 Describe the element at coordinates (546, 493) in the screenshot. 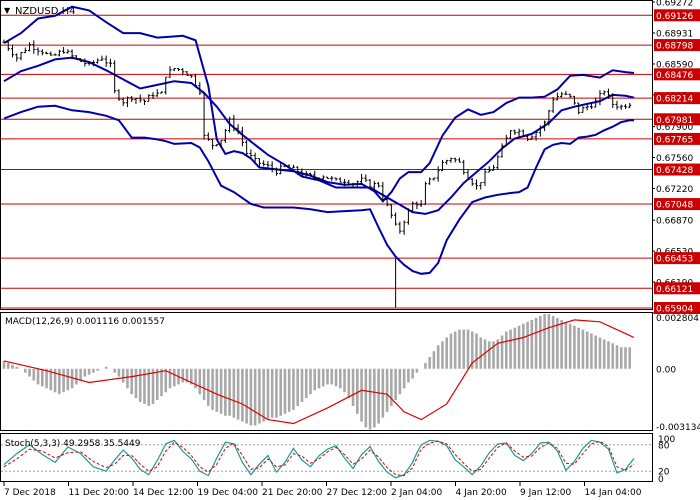

I see `time-tick-label: 9 Jan 12:00` at that location.